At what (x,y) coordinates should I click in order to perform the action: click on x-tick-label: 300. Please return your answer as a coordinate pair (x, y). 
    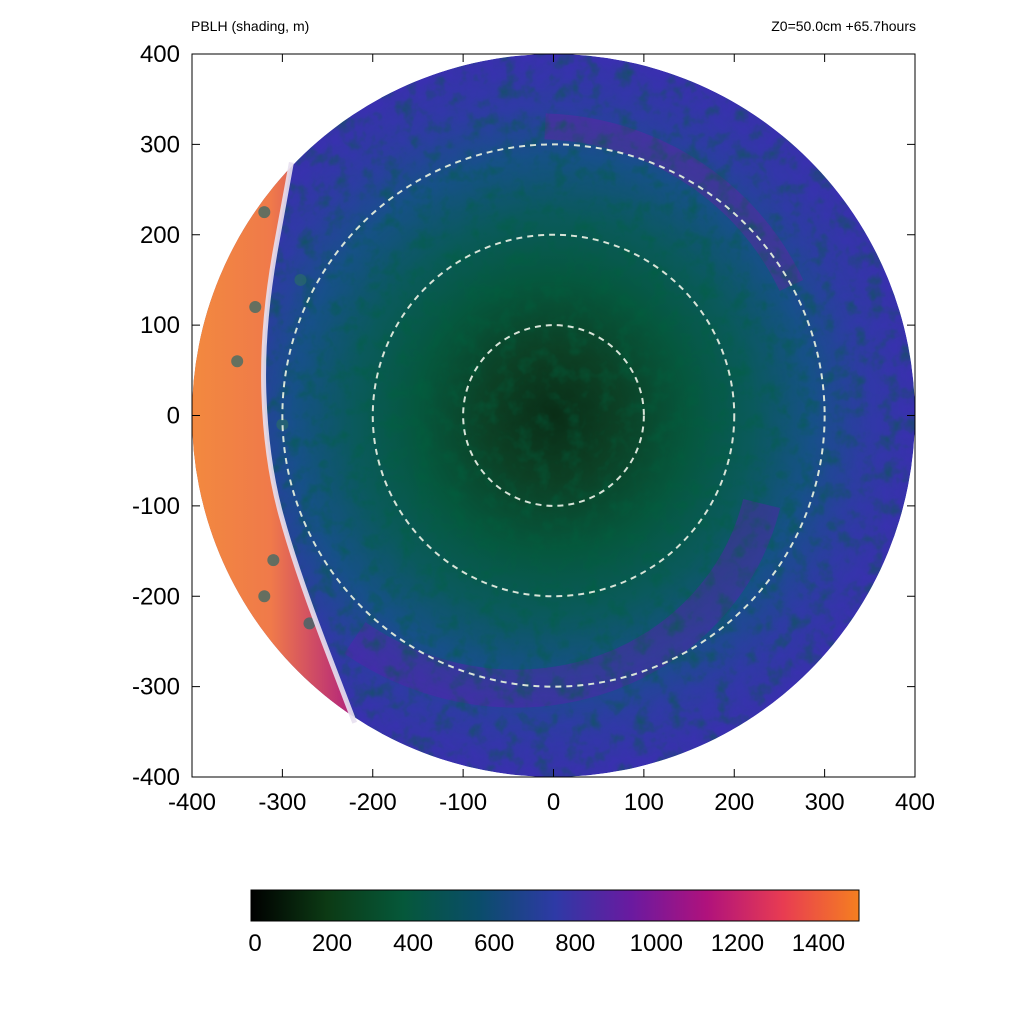
    Looking at the image, I should click on (825, 802).